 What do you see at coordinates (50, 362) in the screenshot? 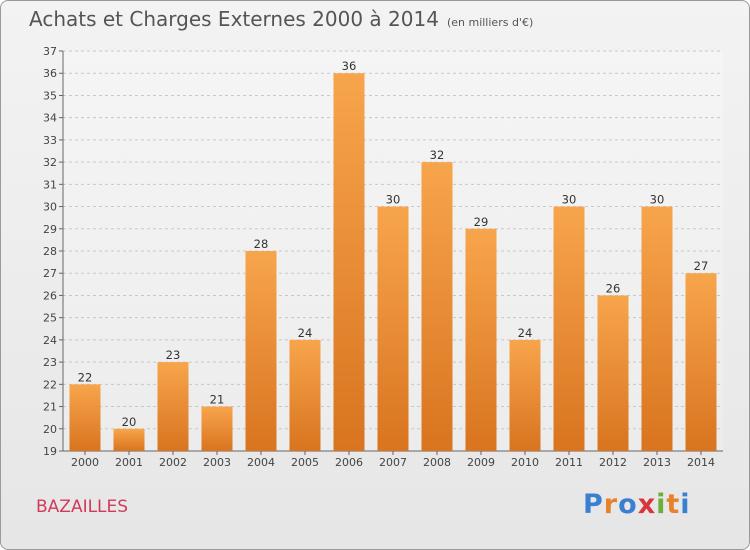
I see `y-tick-label: 23` at bounding box center [50, 362].